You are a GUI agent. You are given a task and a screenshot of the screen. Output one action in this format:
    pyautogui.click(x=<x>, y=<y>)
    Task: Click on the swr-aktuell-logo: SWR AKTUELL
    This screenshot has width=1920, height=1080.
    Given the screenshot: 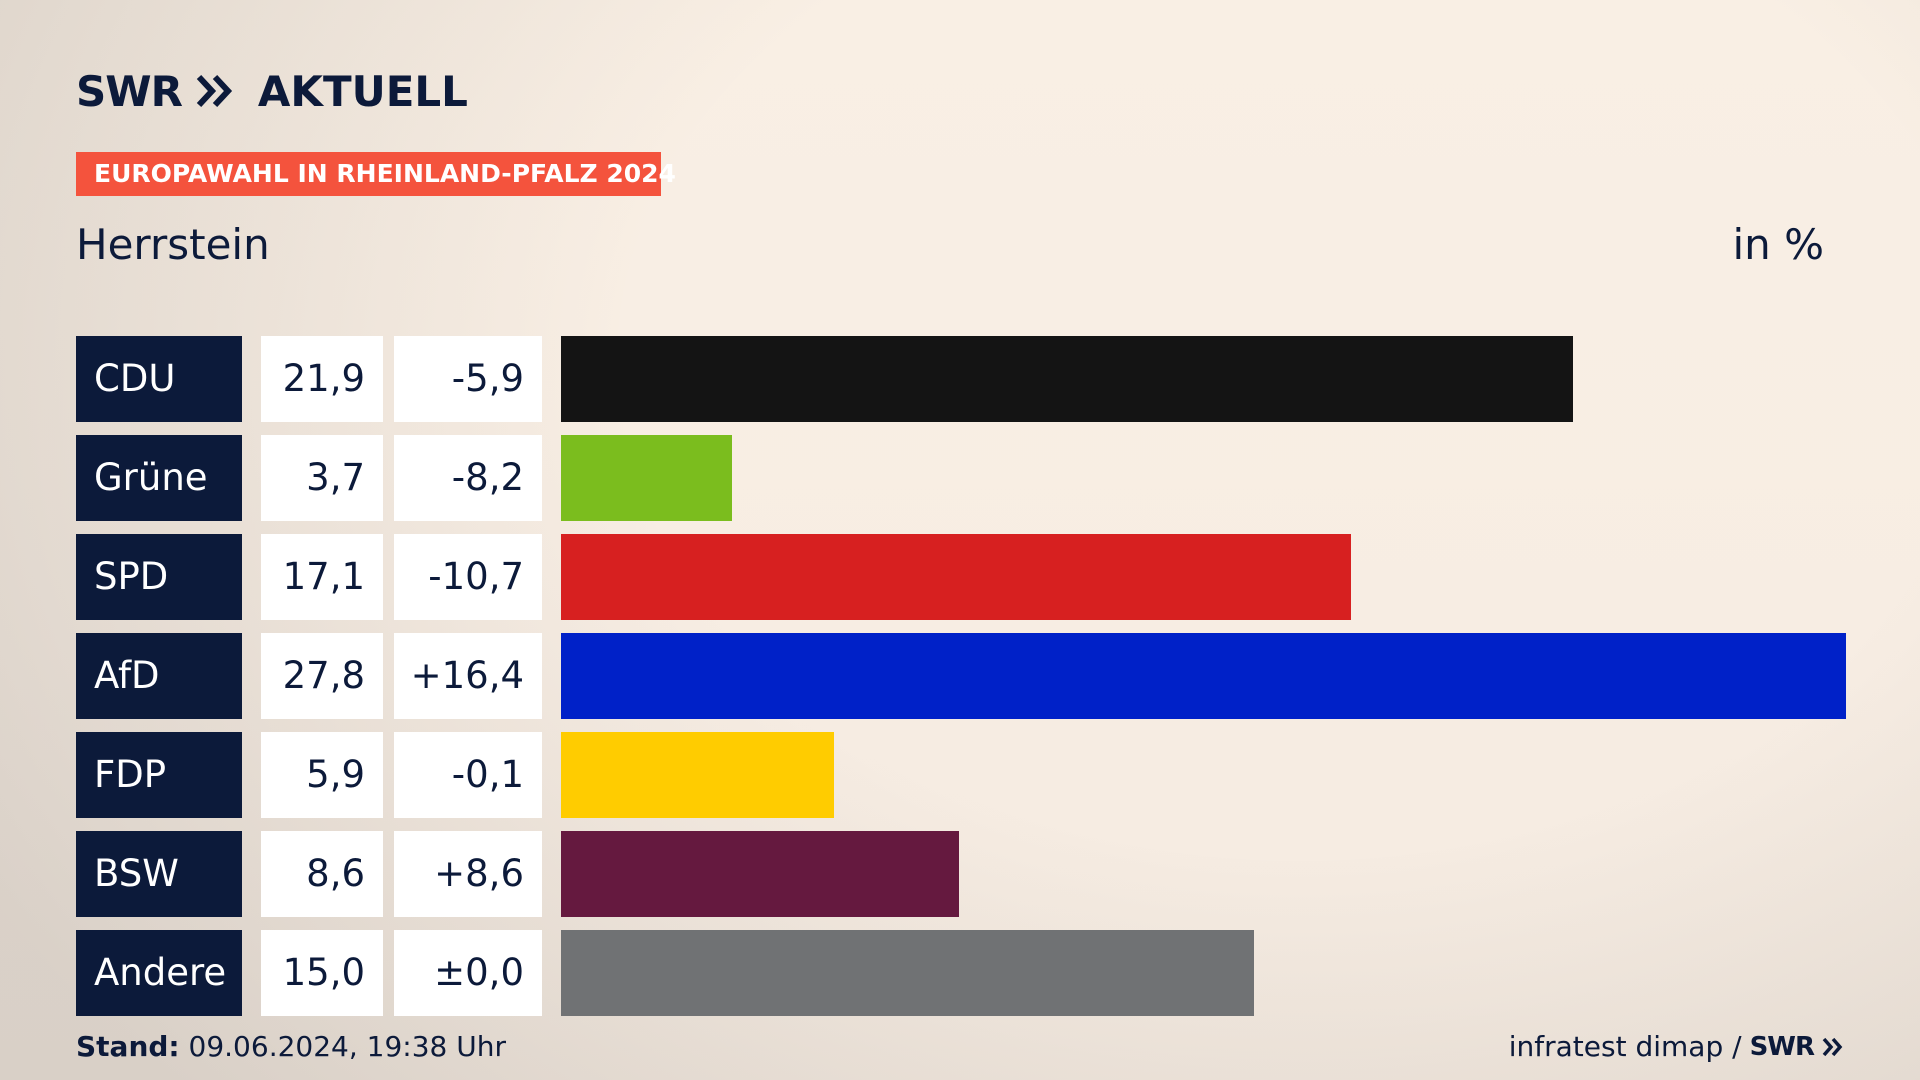 What is the action you would take?
    pyautogui.click(x=272, y=91)
    